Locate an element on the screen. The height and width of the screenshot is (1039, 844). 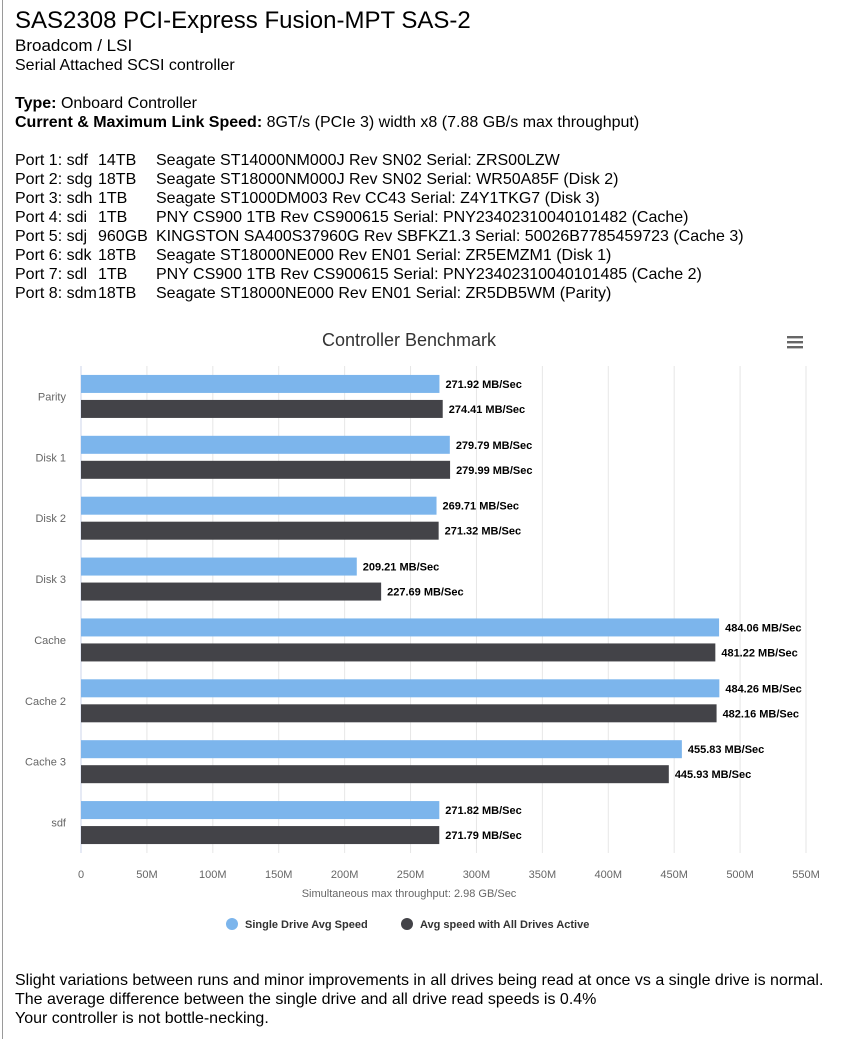
x-tick-label: 450M is located at coordinates (674, 875).